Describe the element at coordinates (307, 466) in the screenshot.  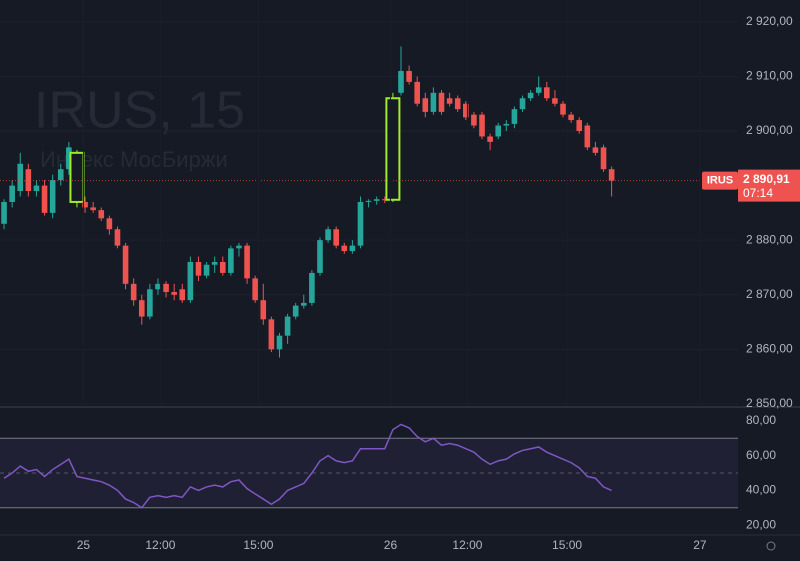
I see `rsi-line` at that location.